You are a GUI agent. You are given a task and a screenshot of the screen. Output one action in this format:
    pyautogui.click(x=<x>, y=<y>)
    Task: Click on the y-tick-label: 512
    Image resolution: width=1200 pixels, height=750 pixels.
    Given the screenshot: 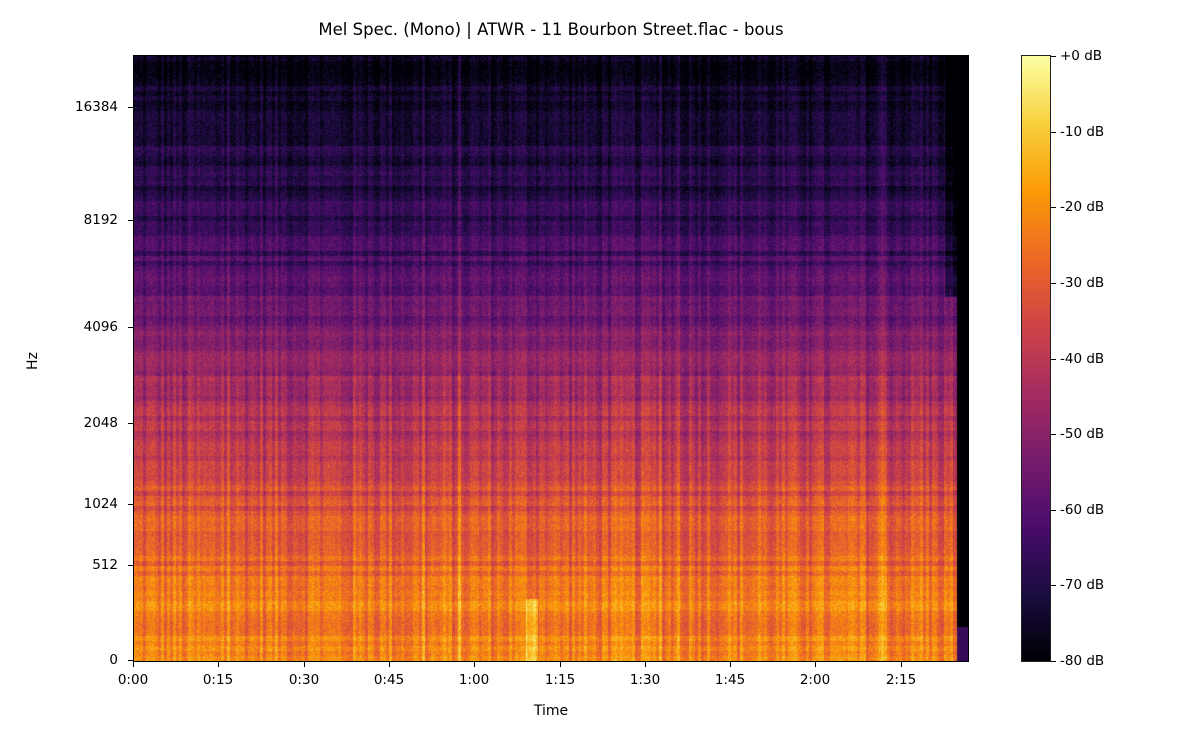 What is the action you would take?
    pyautogui.click(x=105, y=565)
    